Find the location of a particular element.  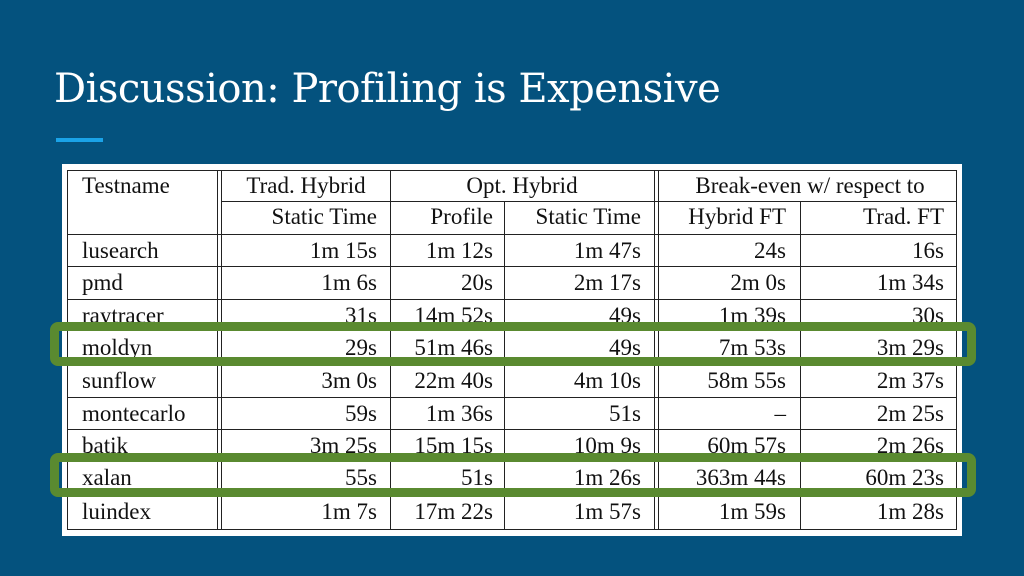

header-testname: Testname is located at coordinates (126, 185).